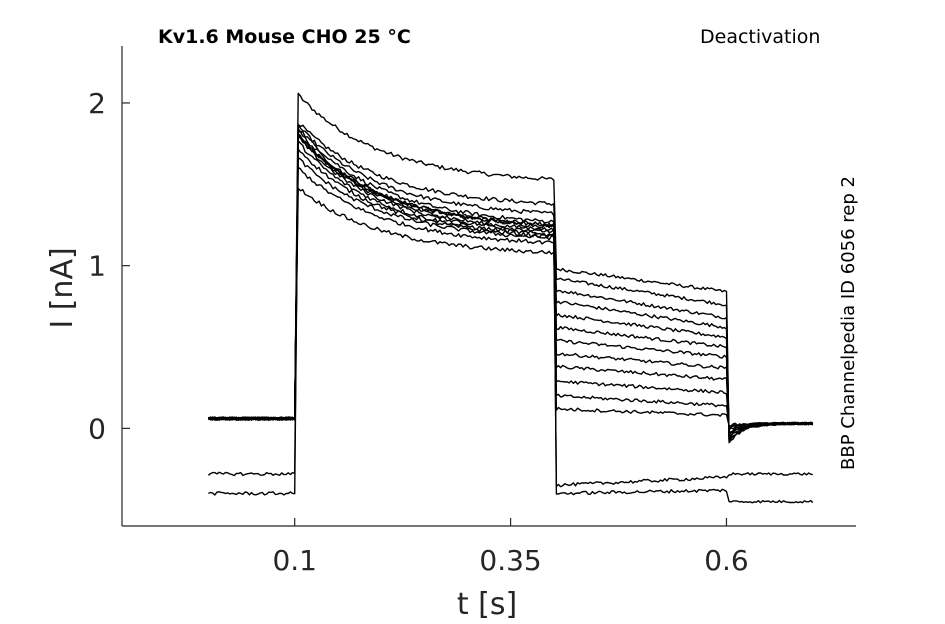  I want to click on y-tick-label: 1, so click(97, 266).